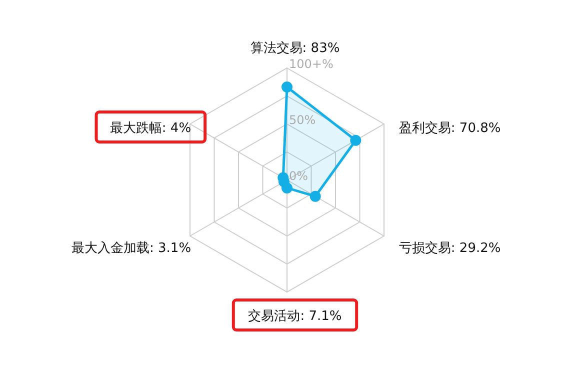  Describe the element at coordinates (302, 120) in the screenshot. I see `y-tick-label: 50%` at that location.